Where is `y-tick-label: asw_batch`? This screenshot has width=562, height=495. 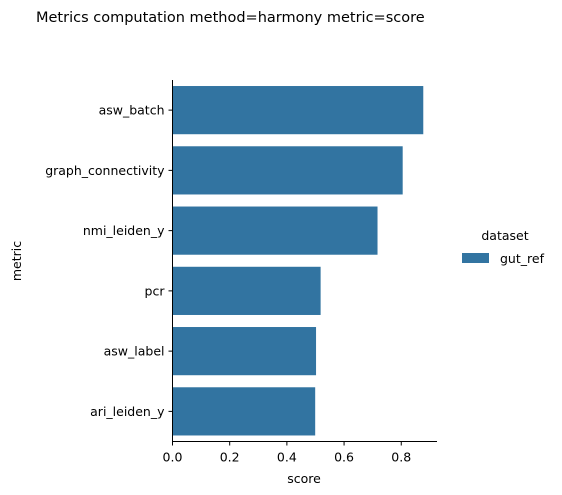
y-tick-label: asw_batch is located at coordinates (132, 110).